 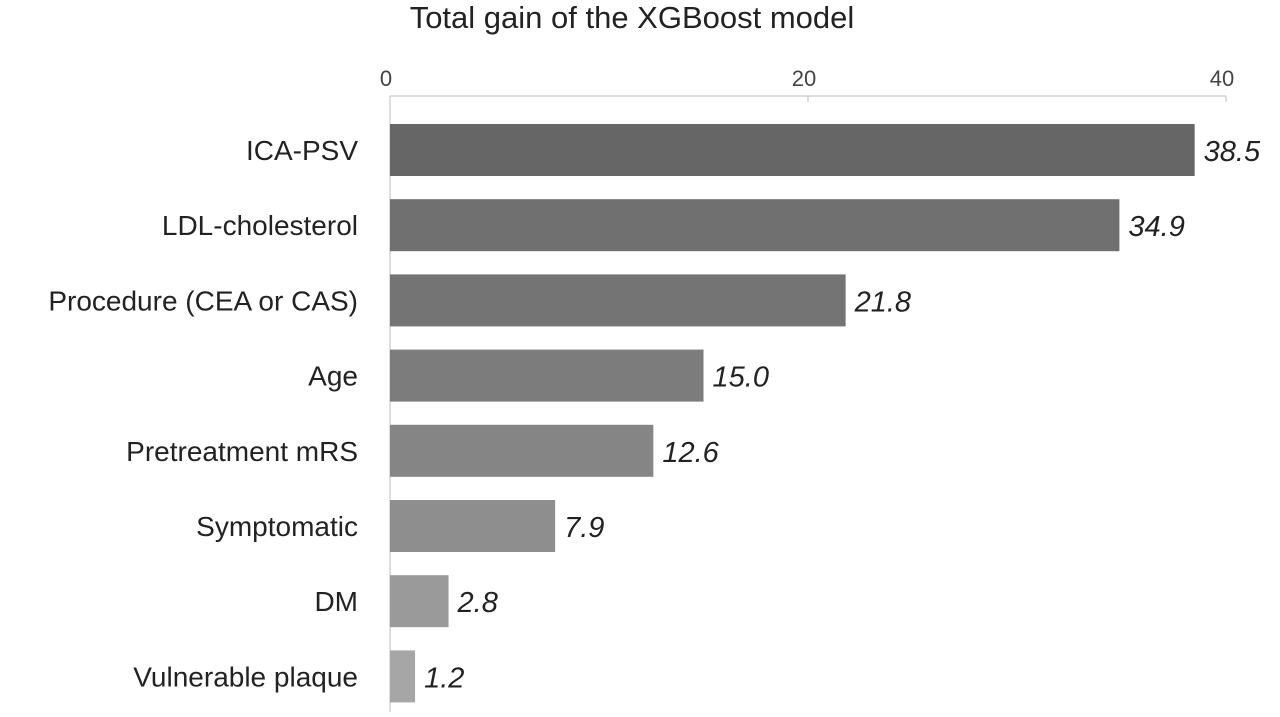 I want to click on x-tick-label: 0, so click(x=386, y=78).